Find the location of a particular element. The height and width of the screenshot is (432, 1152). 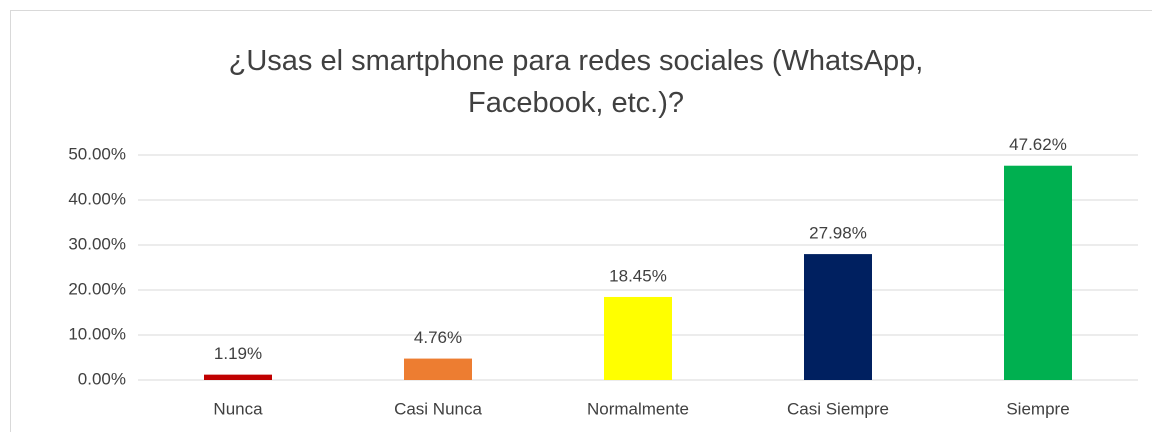

x-tick-label: Casi Siempre is located at coordinates (838, 408).